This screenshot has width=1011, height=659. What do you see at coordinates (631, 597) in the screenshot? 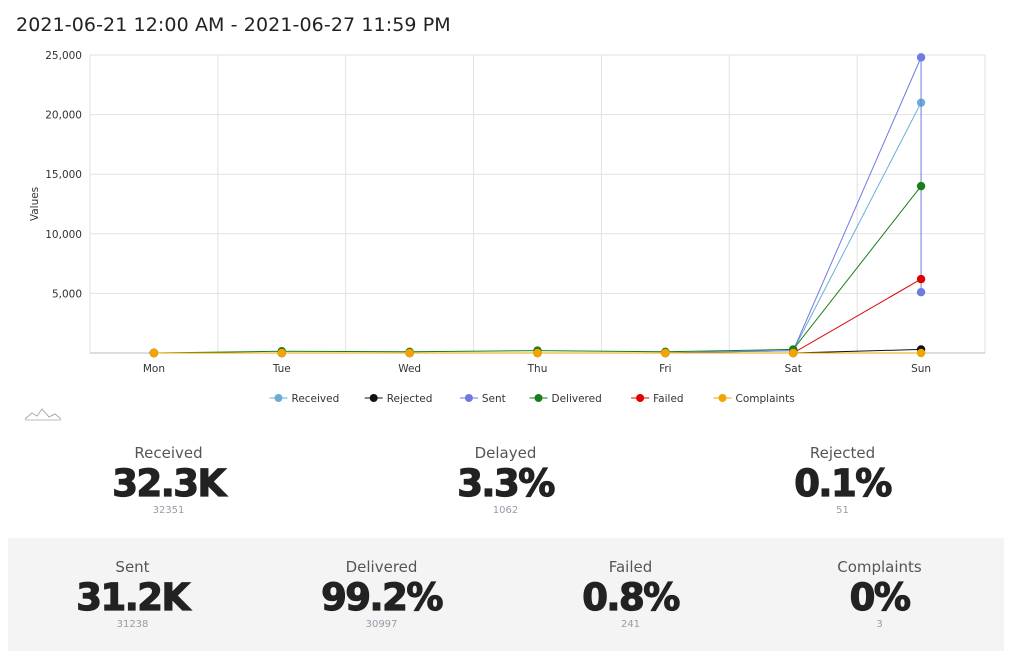
I see `stat-value: 0.8%` at bounding box center [631, 597].